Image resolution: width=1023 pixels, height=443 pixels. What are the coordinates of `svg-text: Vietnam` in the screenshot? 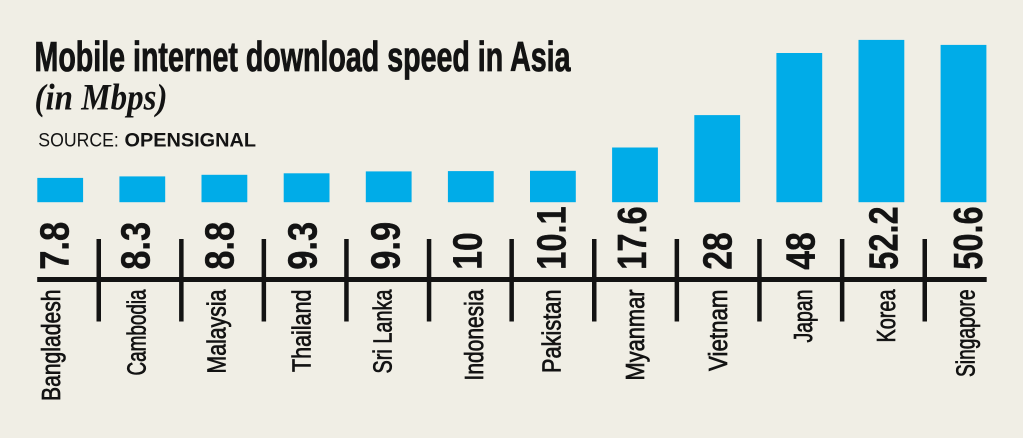 It's located at (719, 331).